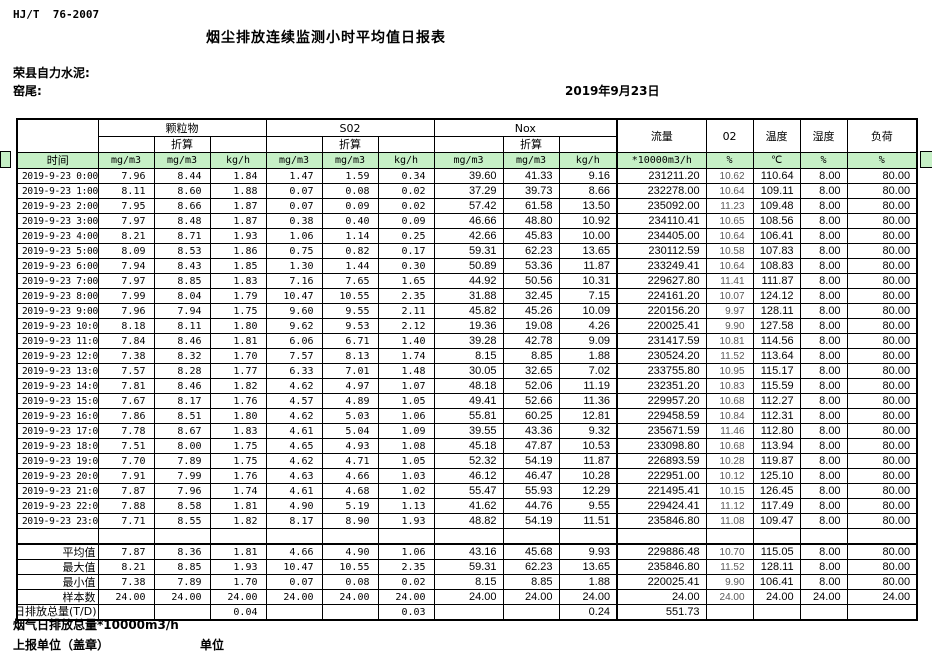 This screenshot has height=658, width=932. Describe the element at coordinates (182, 506) in the screenshot. I see `cell: 8.58` at that location.